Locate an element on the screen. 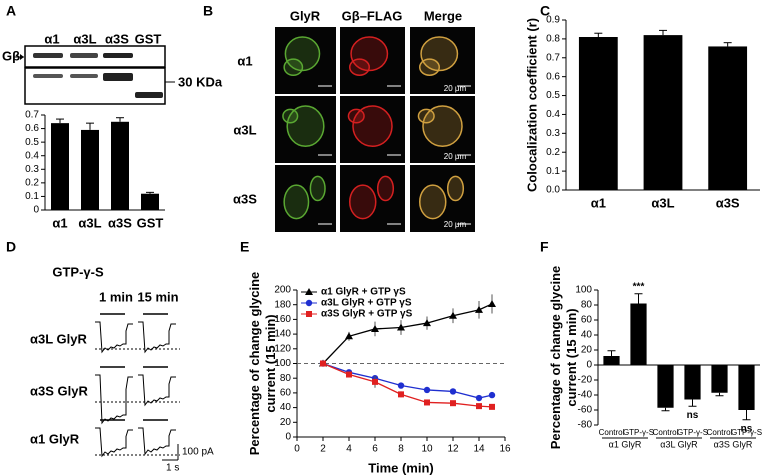  y-tick-label: 20 is located at coordinates (587, 350).